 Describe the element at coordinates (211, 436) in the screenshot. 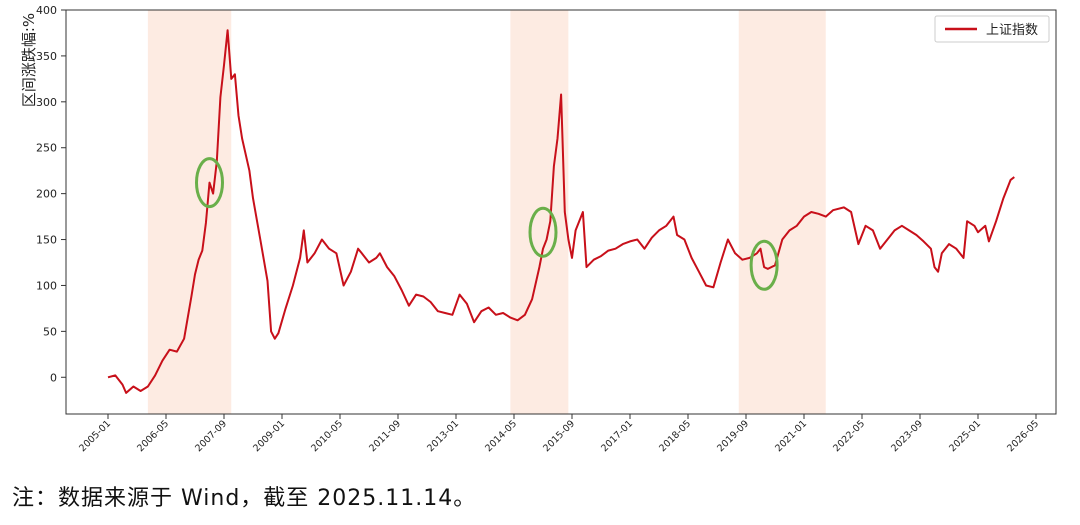

I see `x-tick-label: 2007-09` at that location.